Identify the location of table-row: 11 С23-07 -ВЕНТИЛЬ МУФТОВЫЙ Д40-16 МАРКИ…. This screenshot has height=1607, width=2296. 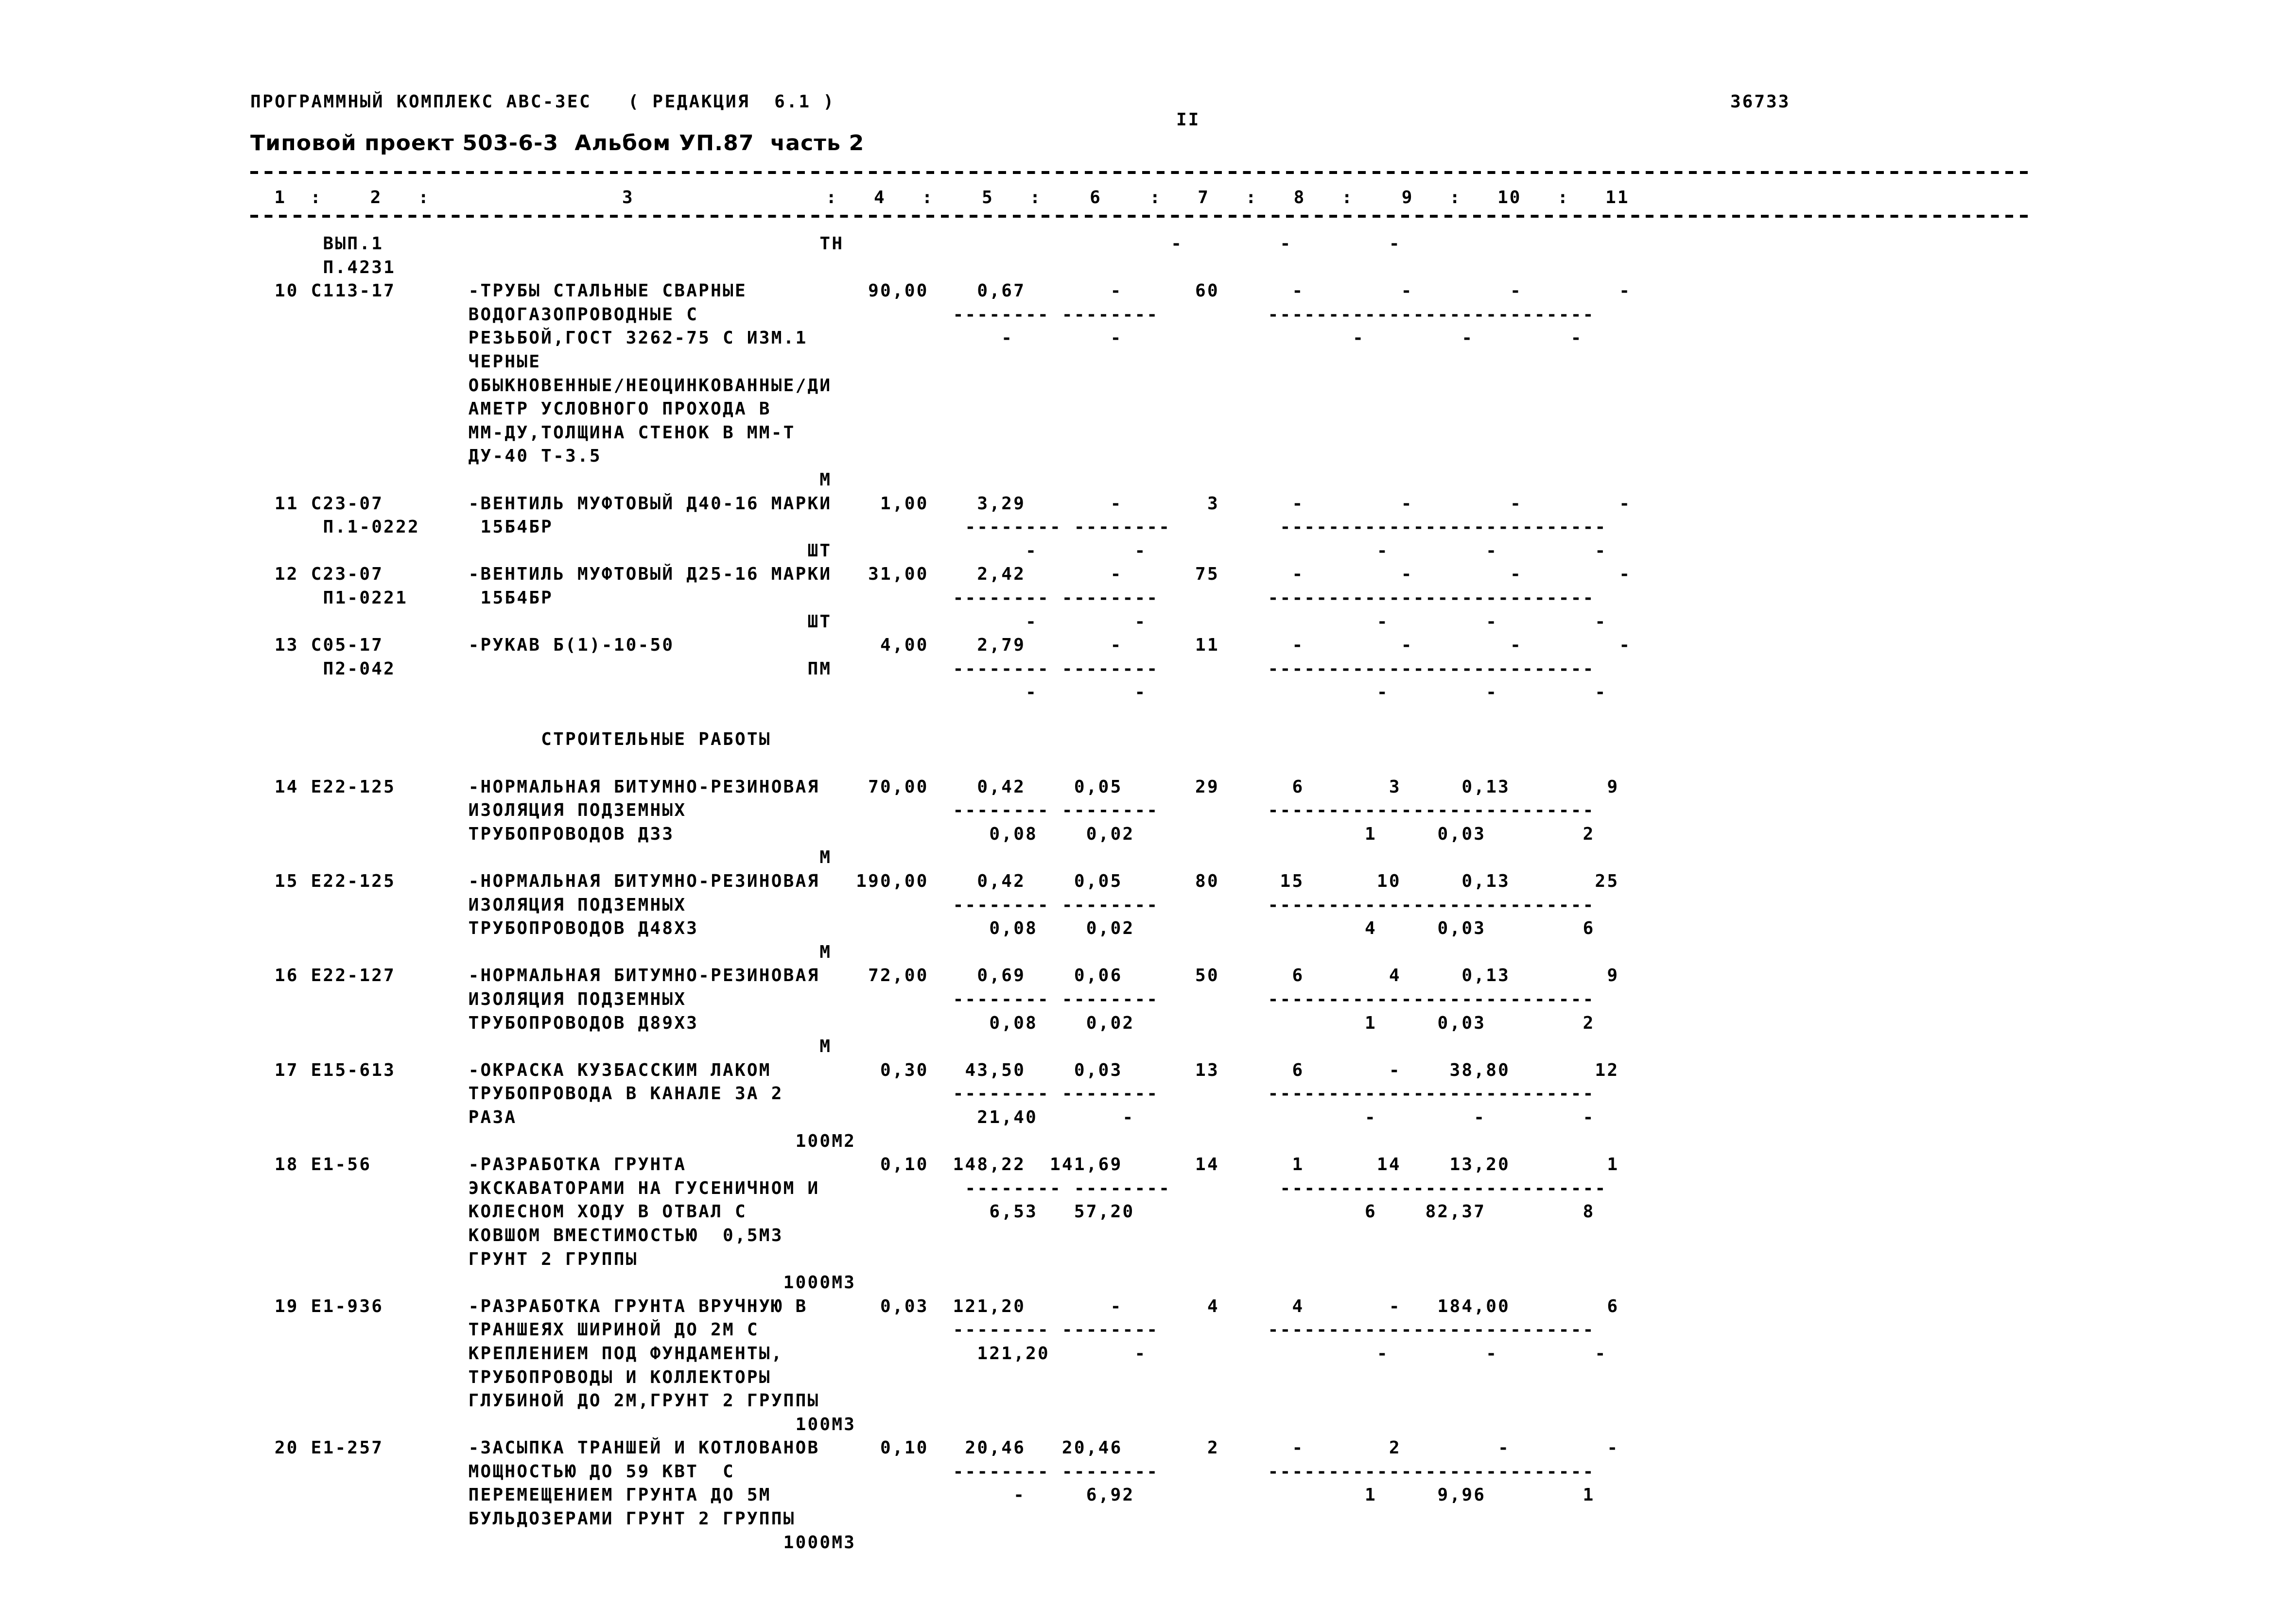
(941, 503).